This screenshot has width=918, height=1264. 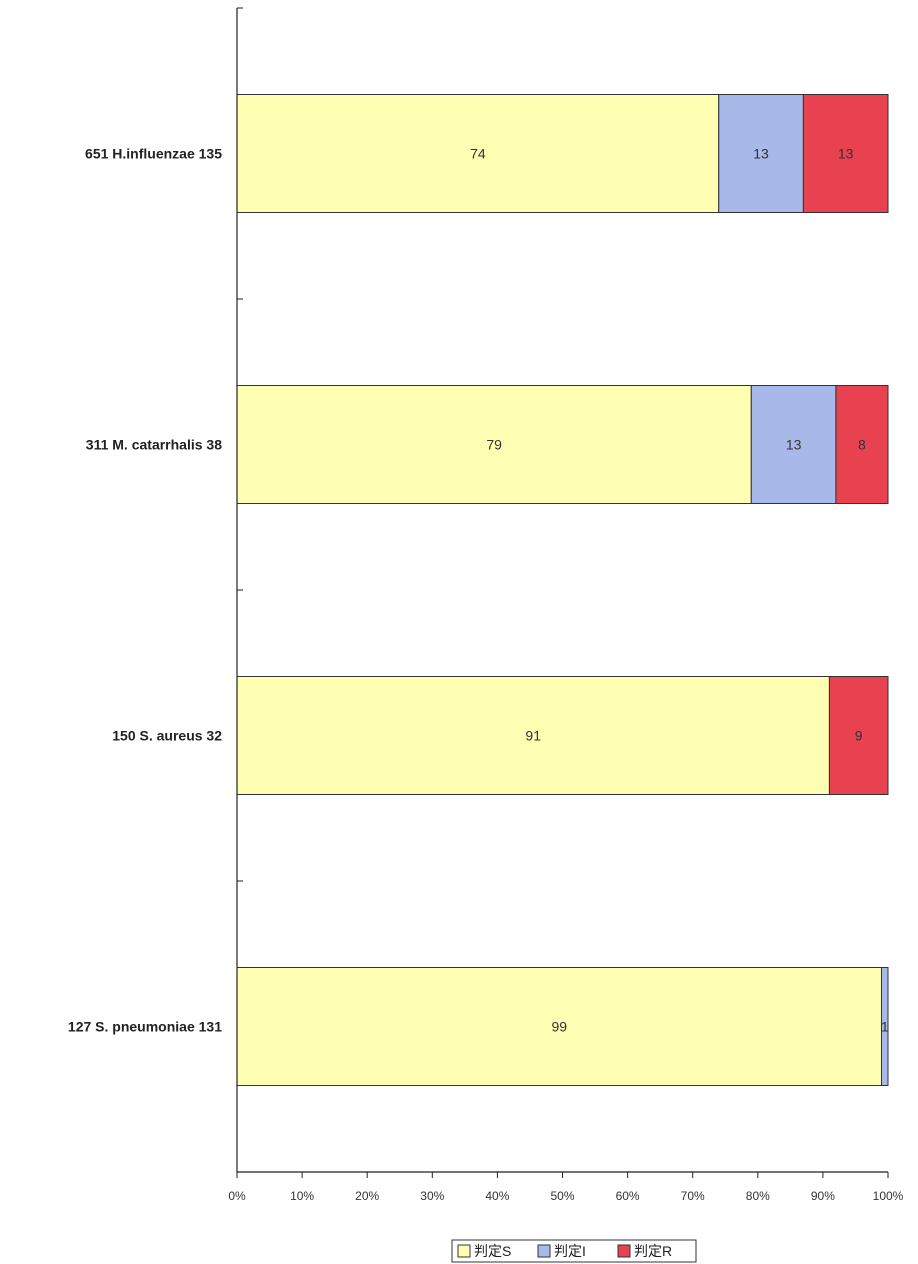 What do you see at coordinates (562, 1196) in the screenshot?
I see `x-tick-label: 50%` at bounding box center [562, 1196].